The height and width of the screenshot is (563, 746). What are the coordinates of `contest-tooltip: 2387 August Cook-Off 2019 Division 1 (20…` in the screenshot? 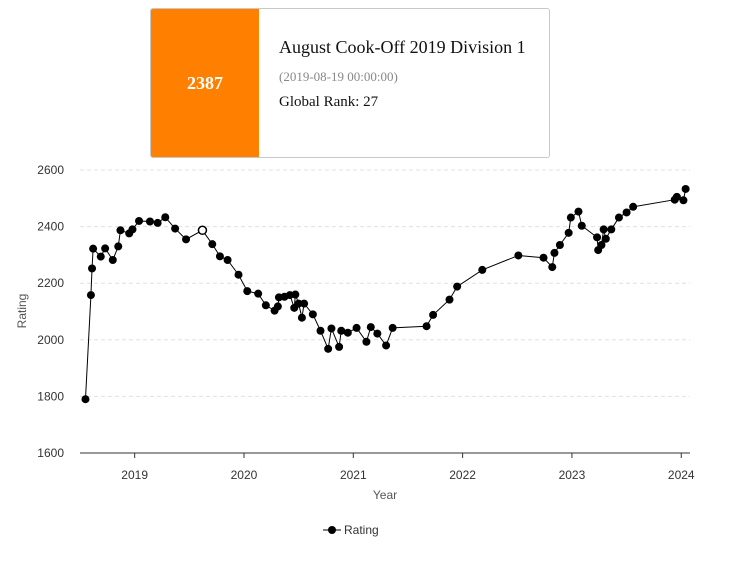 It's located at (350, 83).